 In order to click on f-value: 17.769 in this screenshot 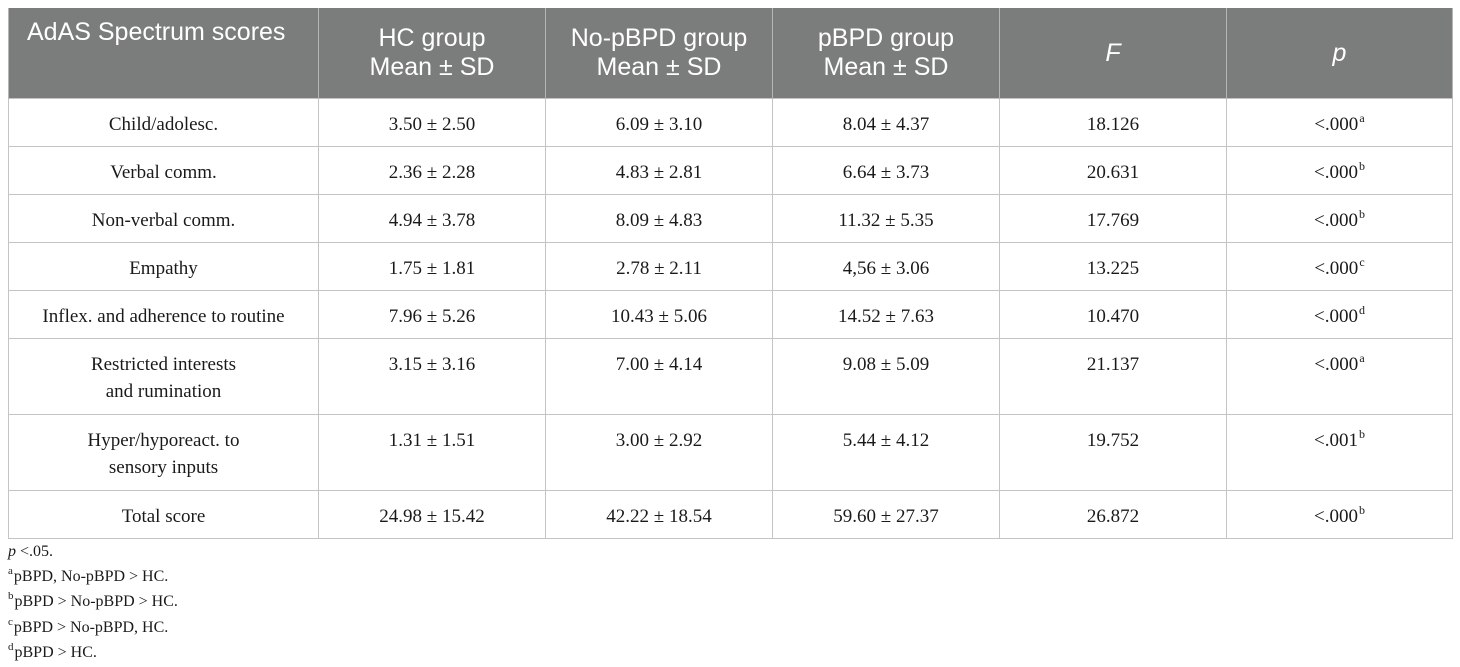, I will do `click(1113, 218)`.